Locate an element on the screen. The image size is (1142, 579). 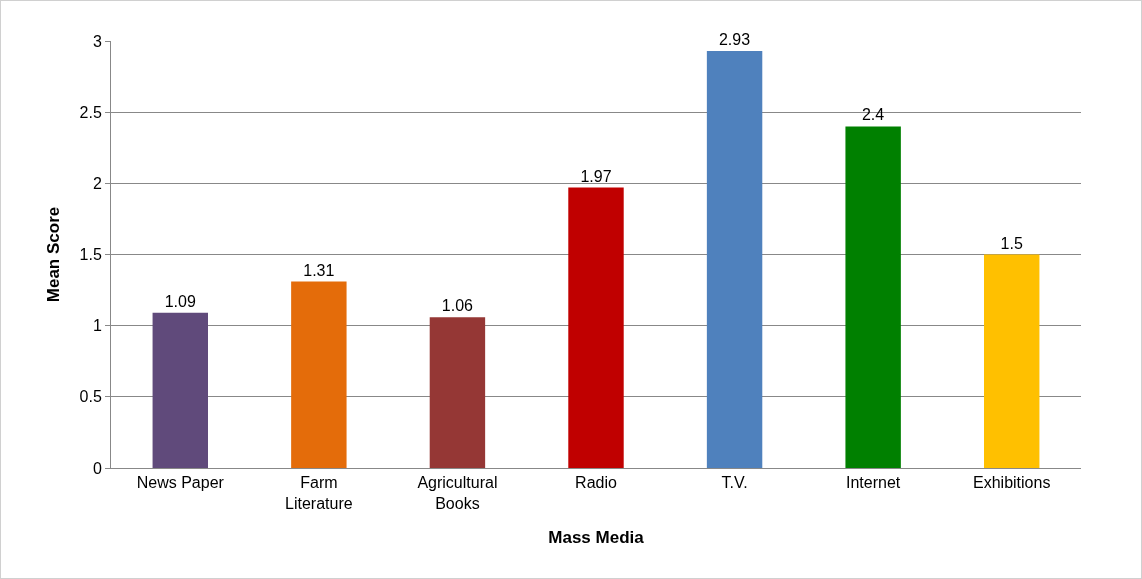
data-label: 1.06 is located at coordinates (457, 306).